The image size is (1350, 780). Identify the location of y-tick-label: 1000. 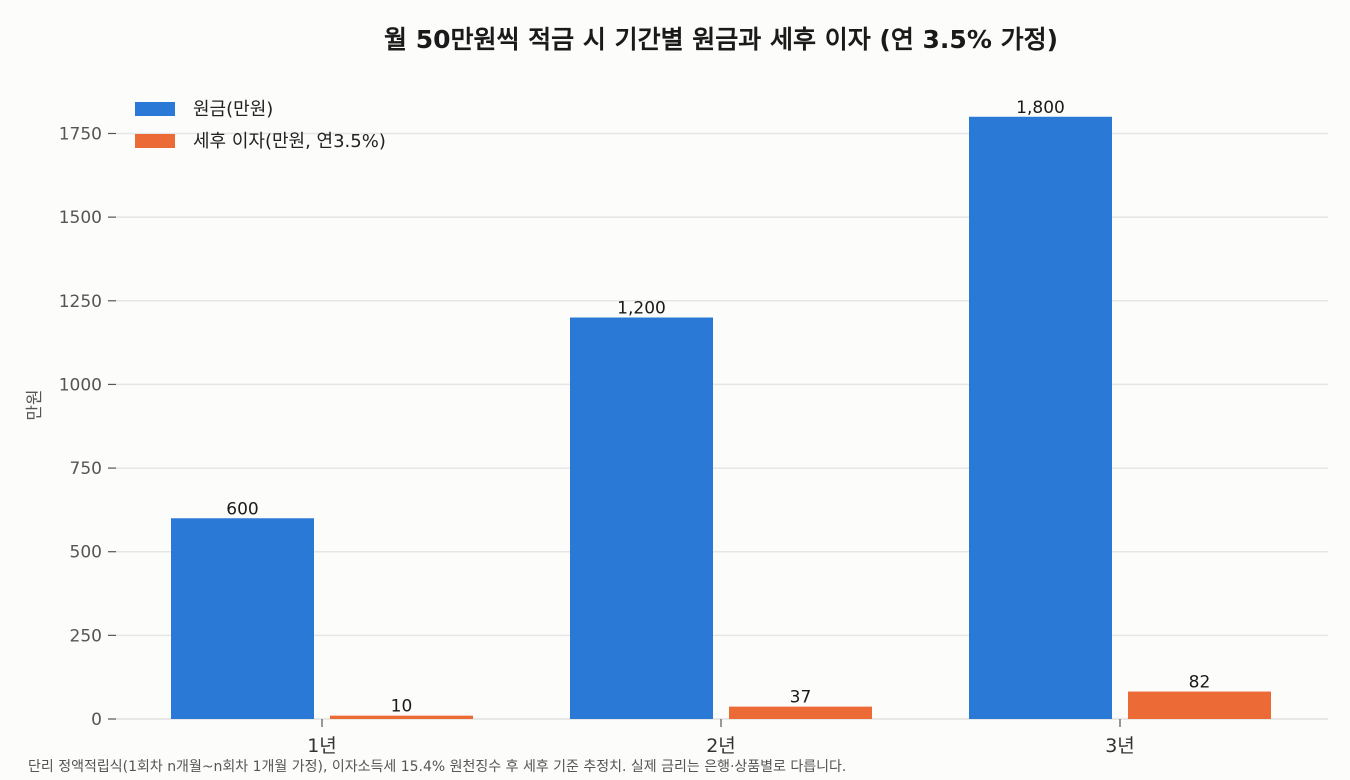
(80, 385).